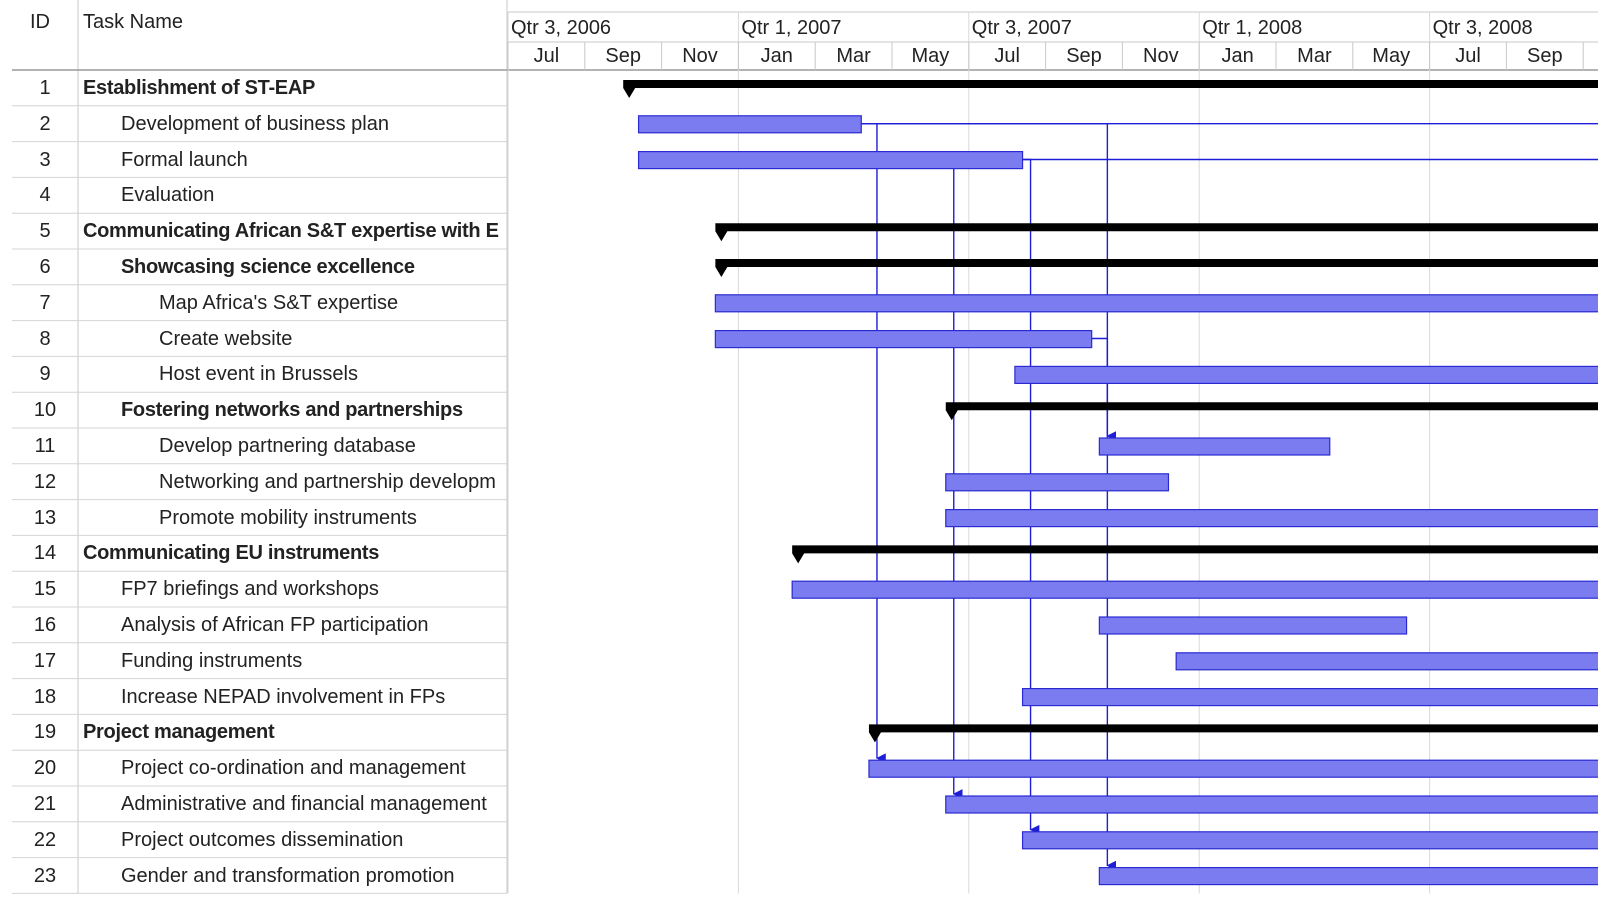 The height and width of the screenshot is (901, 1598). What do you see at coordinates (250, 589) in the screenshot?
I see `task-name: FP7 briefings and workshops` at bounding box center [250, 589].